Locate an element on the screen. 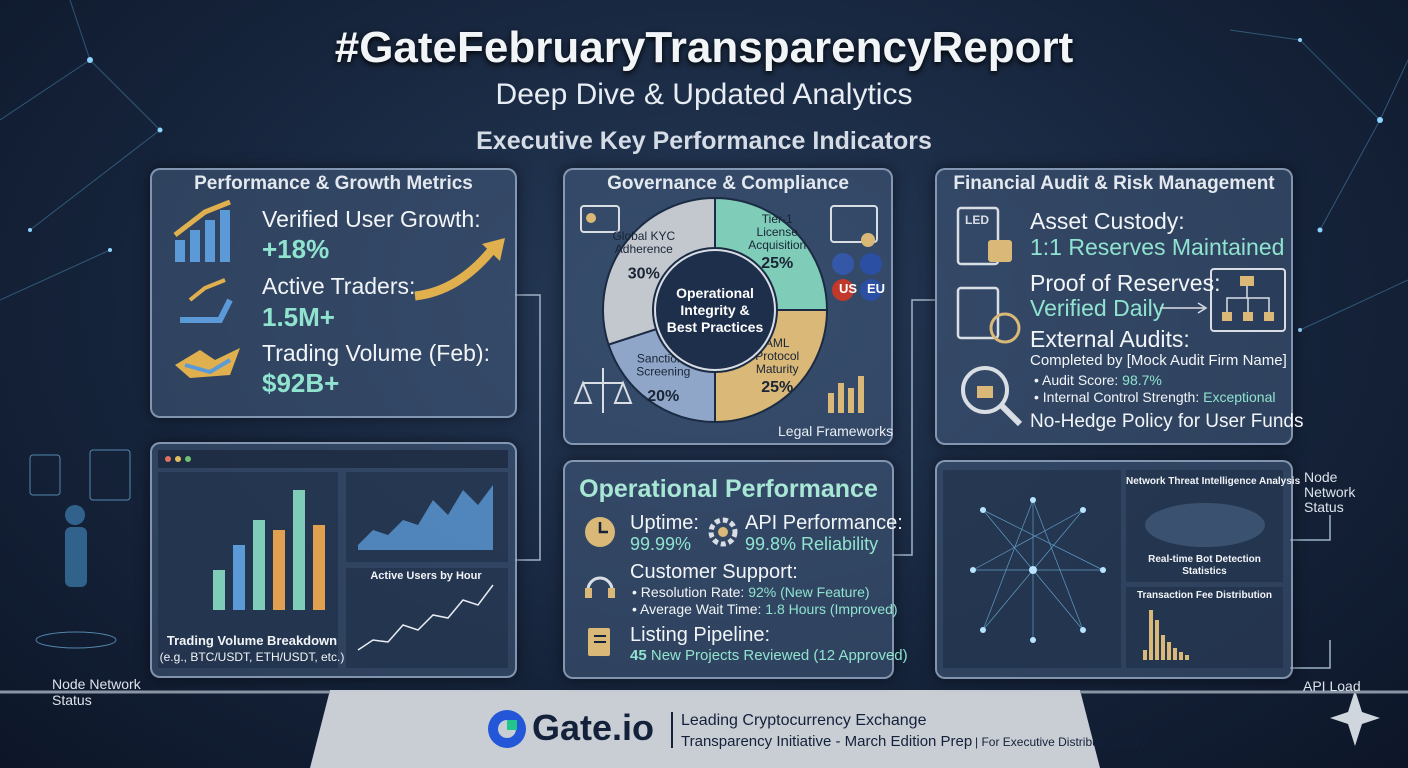 The image size is (1408, 768). flag-label: EU is located at coordinates (876, 288).